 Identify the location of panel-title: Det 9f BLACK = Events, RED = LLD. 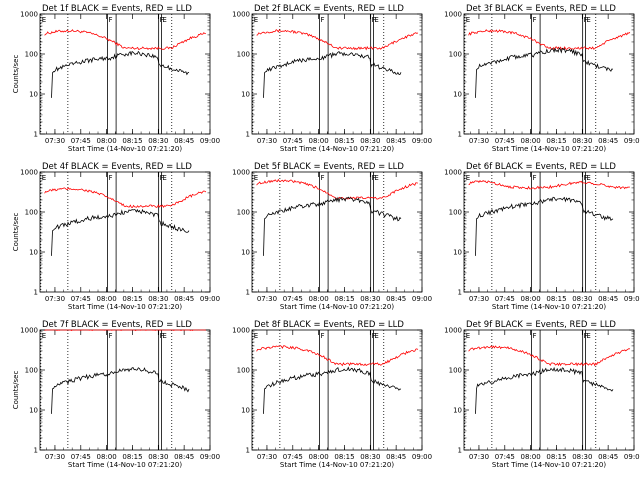
(541, 325).